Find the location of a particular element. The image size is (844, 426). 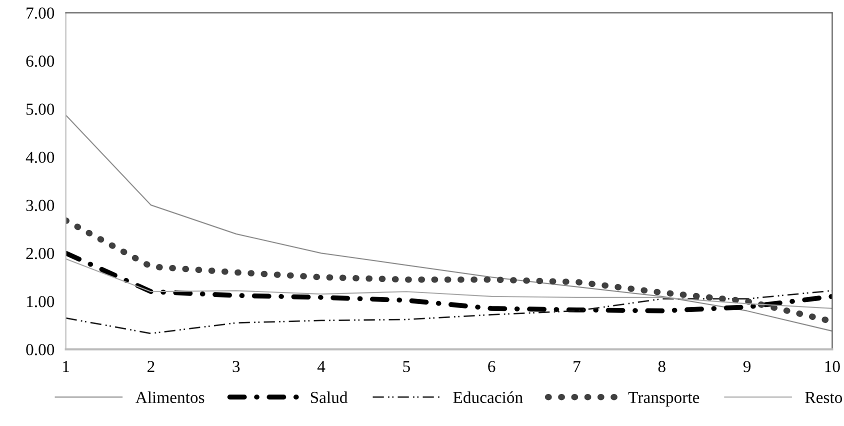

y-tick-label: 3.00 is located at coordinates (40, 206).